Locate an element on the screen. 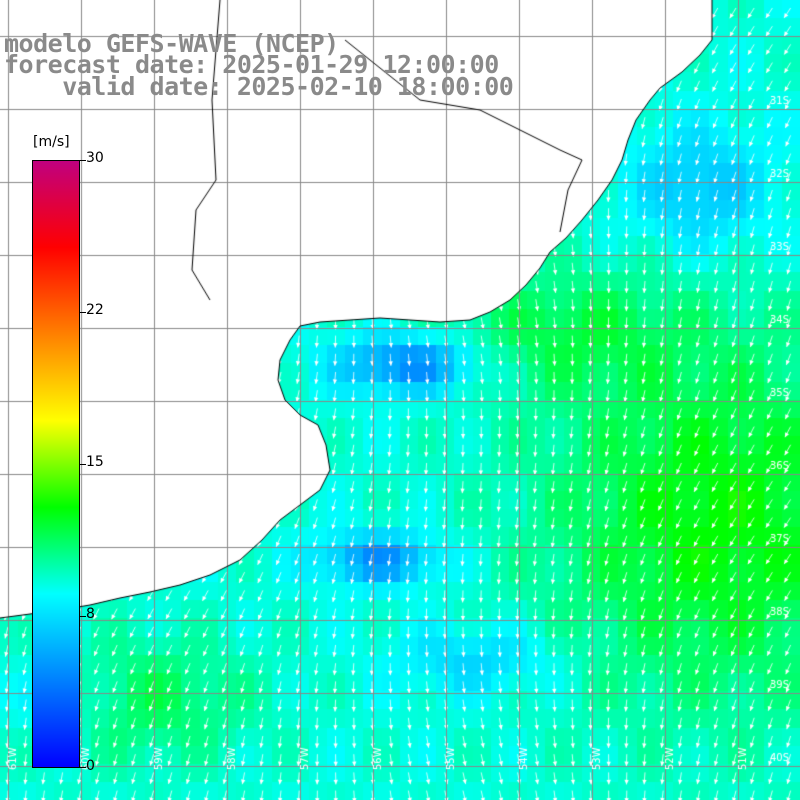  colorbar-tick-label: 22 is located at coordinates (95, 310).